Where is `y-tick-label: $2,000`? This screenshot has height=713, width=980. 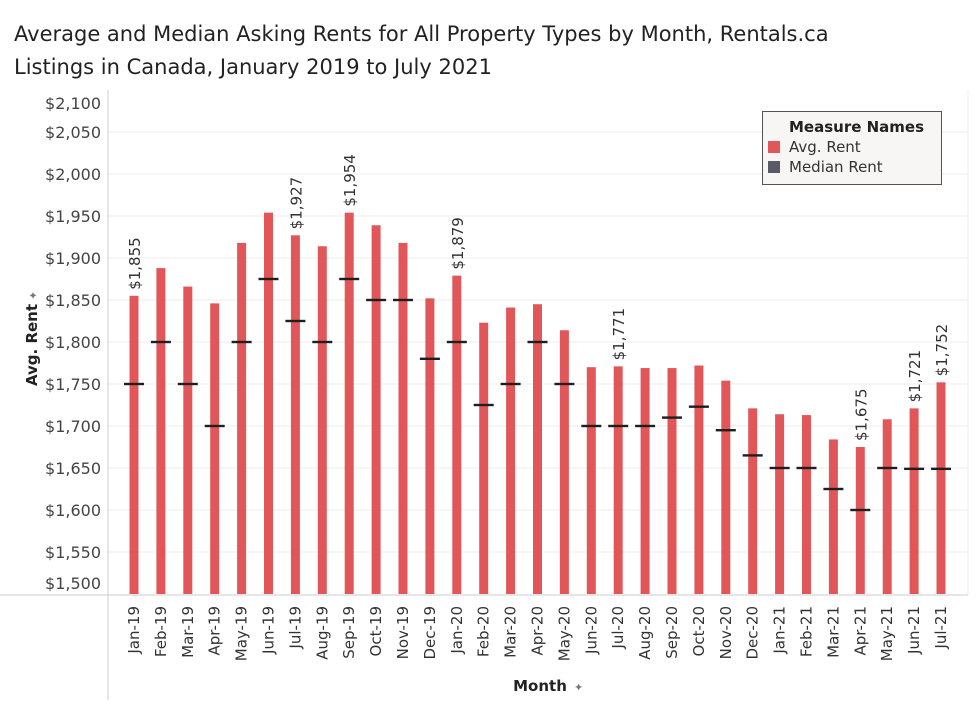 y-tick-label: $2,000 is located at coordinates (73, 174).